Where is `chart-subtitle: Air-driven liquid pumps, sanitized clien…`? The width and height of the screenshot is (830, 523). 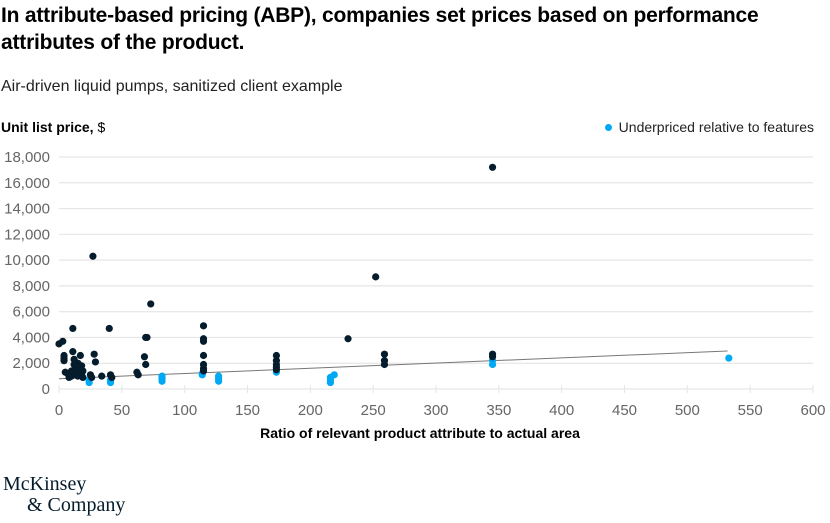 chart-subtitle: Air-driven liquid pumps, sanitized clien… is located at coordinates (172, 86).